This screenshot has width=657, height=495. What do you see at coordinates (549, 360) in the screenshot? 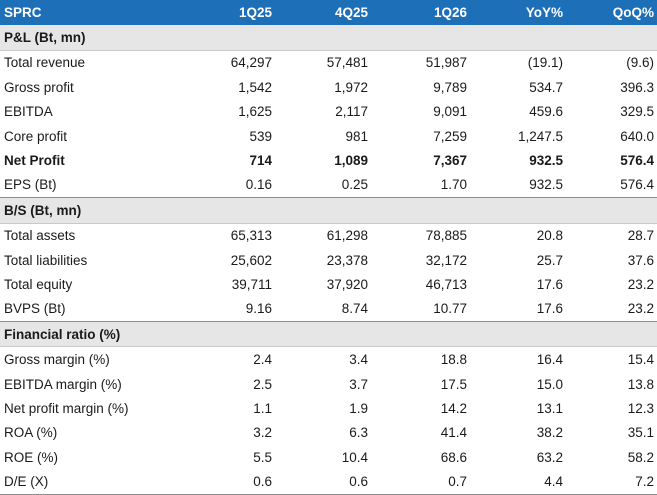
I see `value-cell: 16.4` at bounding box center [549, 360].